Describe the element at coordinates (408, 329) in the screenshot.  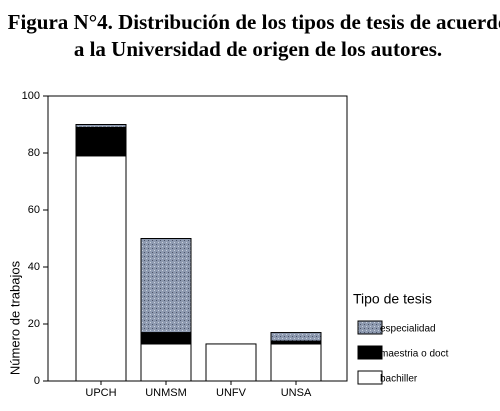
I see `legend-label: especialidad` at that location.